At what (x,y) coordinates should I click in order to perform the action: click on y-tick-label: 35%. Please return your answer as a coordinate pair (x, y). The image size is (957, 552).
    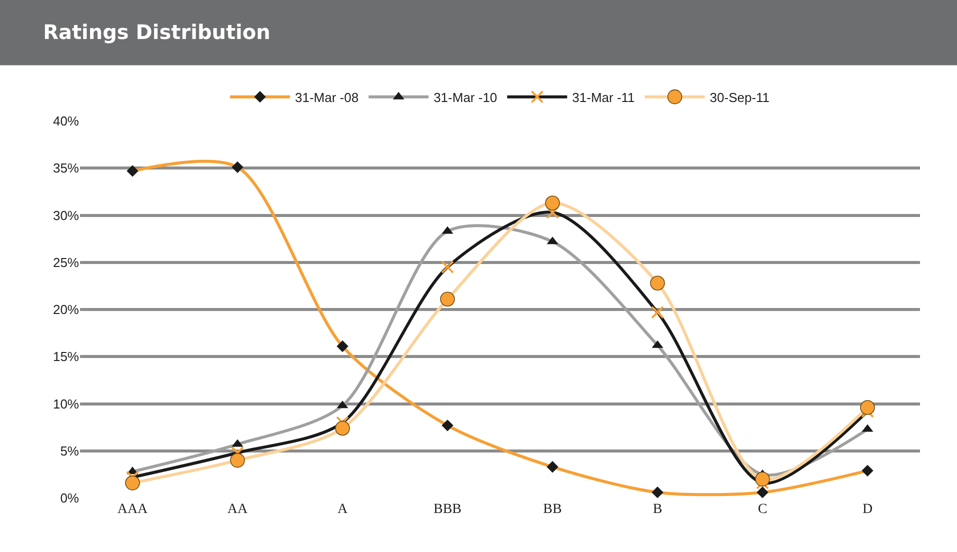
    Looking at the image, I should click on (66, 168).